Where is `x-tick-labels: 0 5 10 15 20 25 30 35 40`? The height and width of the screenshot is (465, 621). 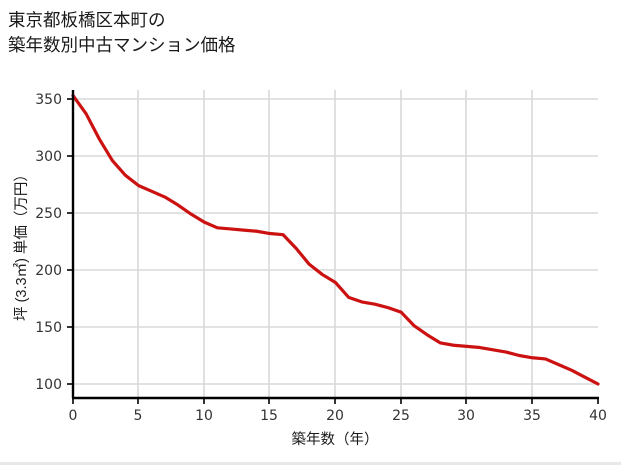
x-tick-labels: 0 5 10 15 20 25 30 35 40 is located at coordinates (338, 416).